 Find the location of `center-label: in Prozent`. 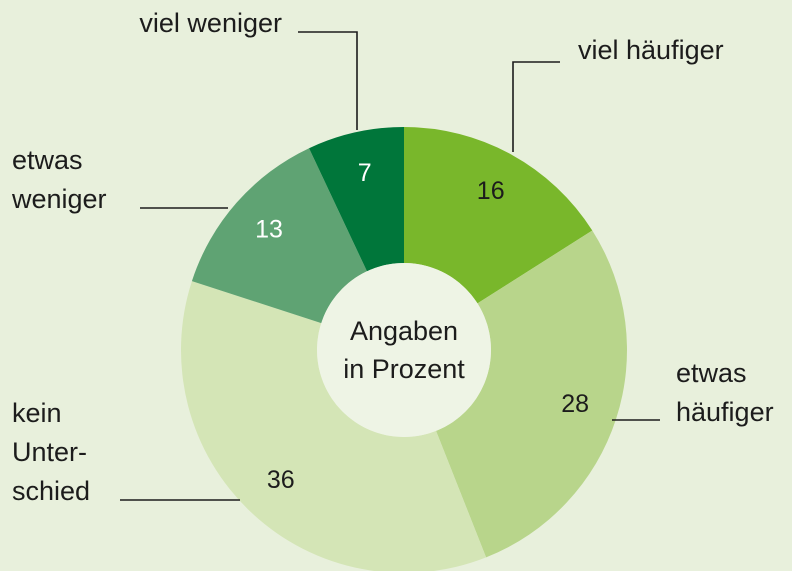

center-label: in Prozent is located at coordinates (404, 369).